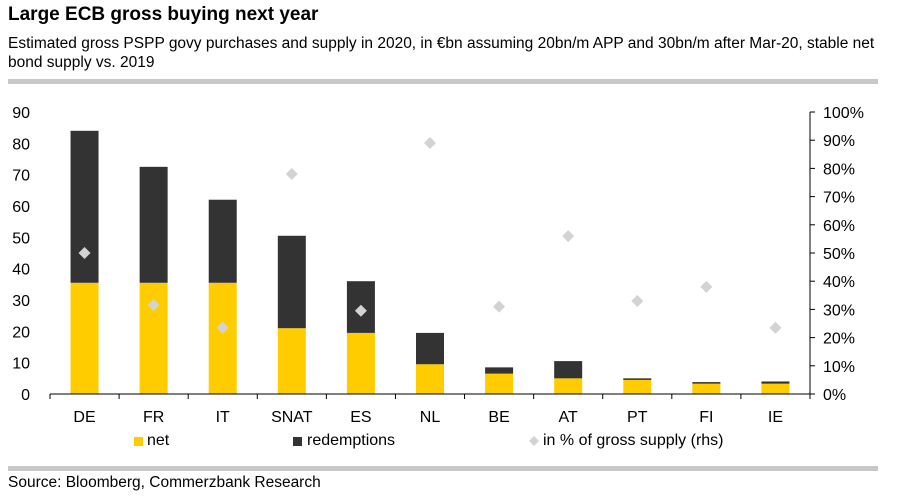 This screenshot has height=500, width=900. I want to click on legend-net-label: net, so click(158, 440).